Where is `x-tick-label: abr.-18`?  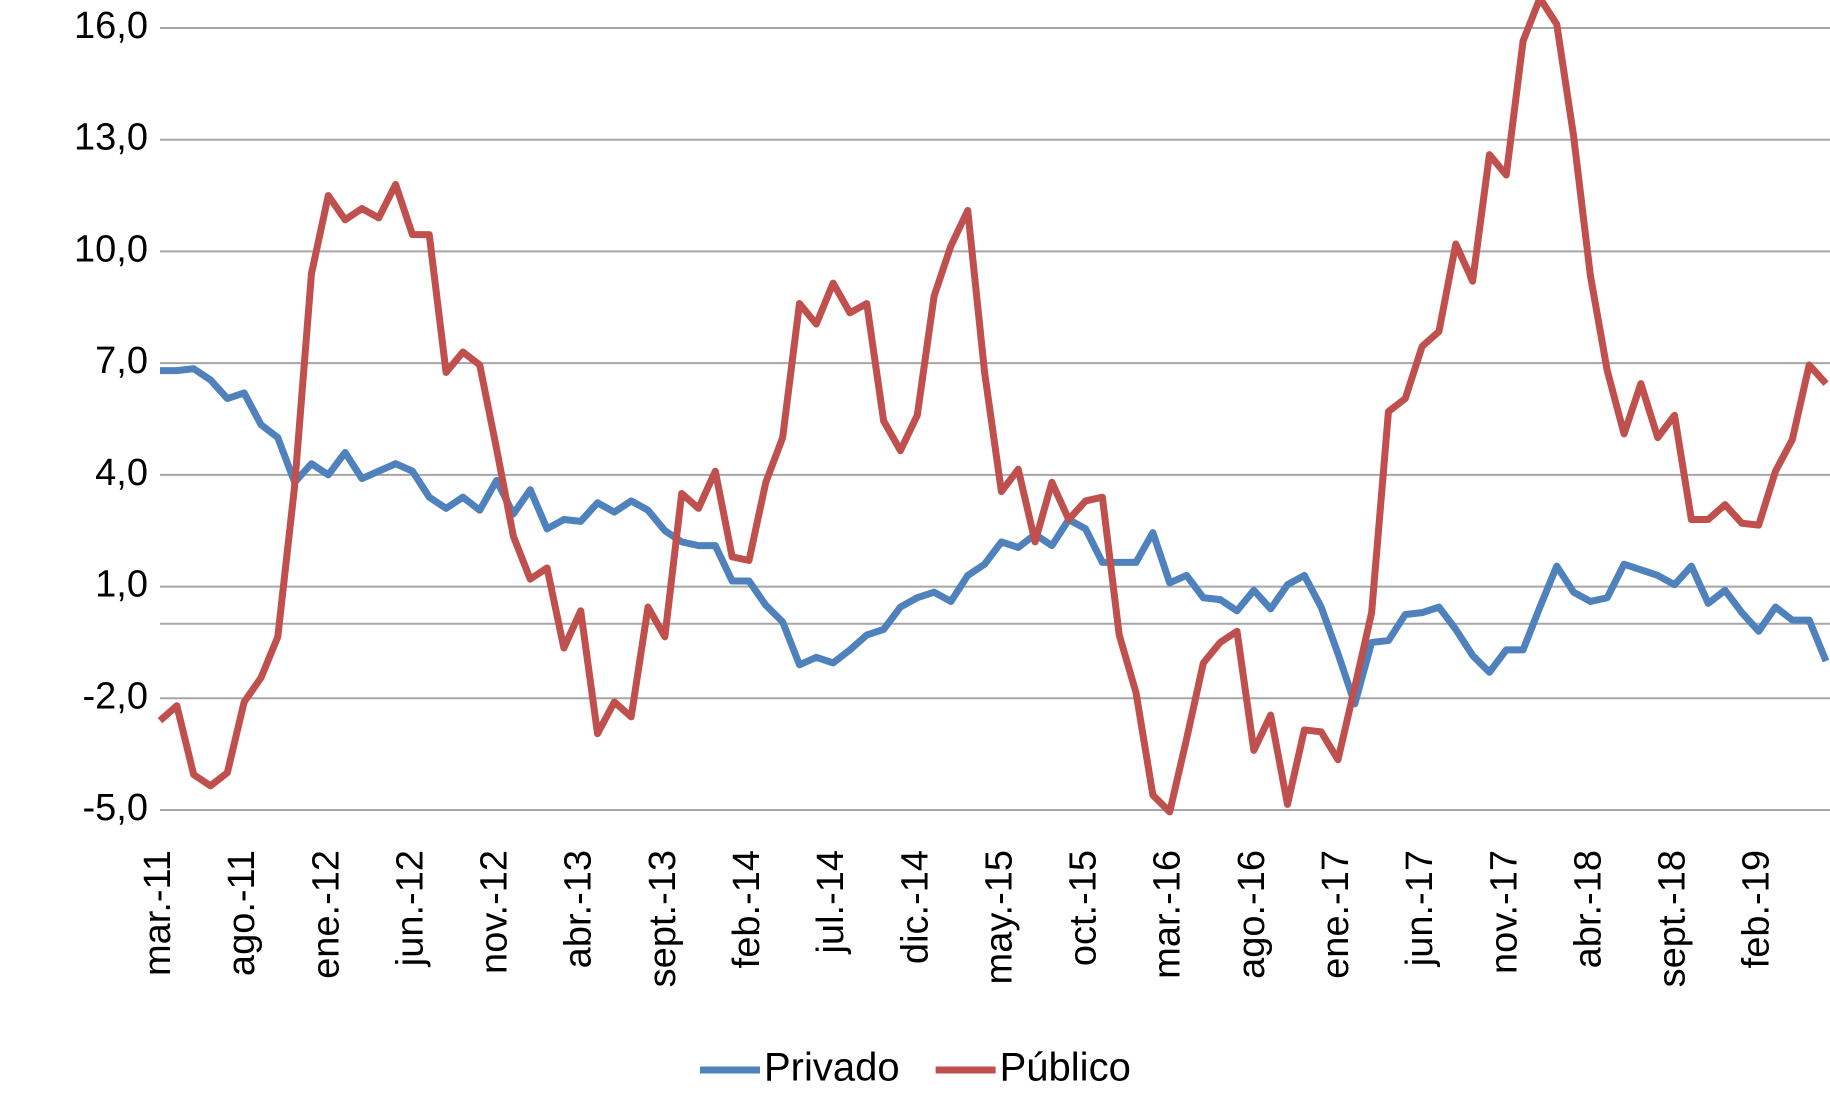
x-tick-label: abr.-18 is located at coordinates (1588, 909).